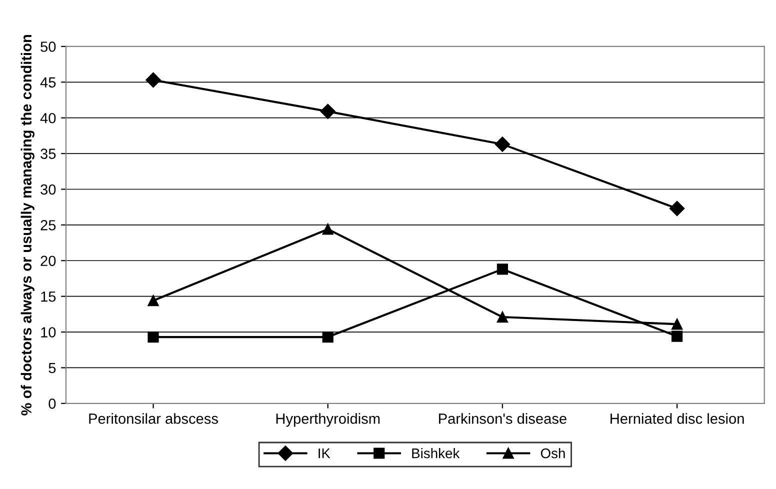 Image resolution: width=776 pixels, height=489 pixels. What do you see at coordinates (52, 368) in the screenshot?
I see `y-tick-label: 5` at bounding box center [52, 368].